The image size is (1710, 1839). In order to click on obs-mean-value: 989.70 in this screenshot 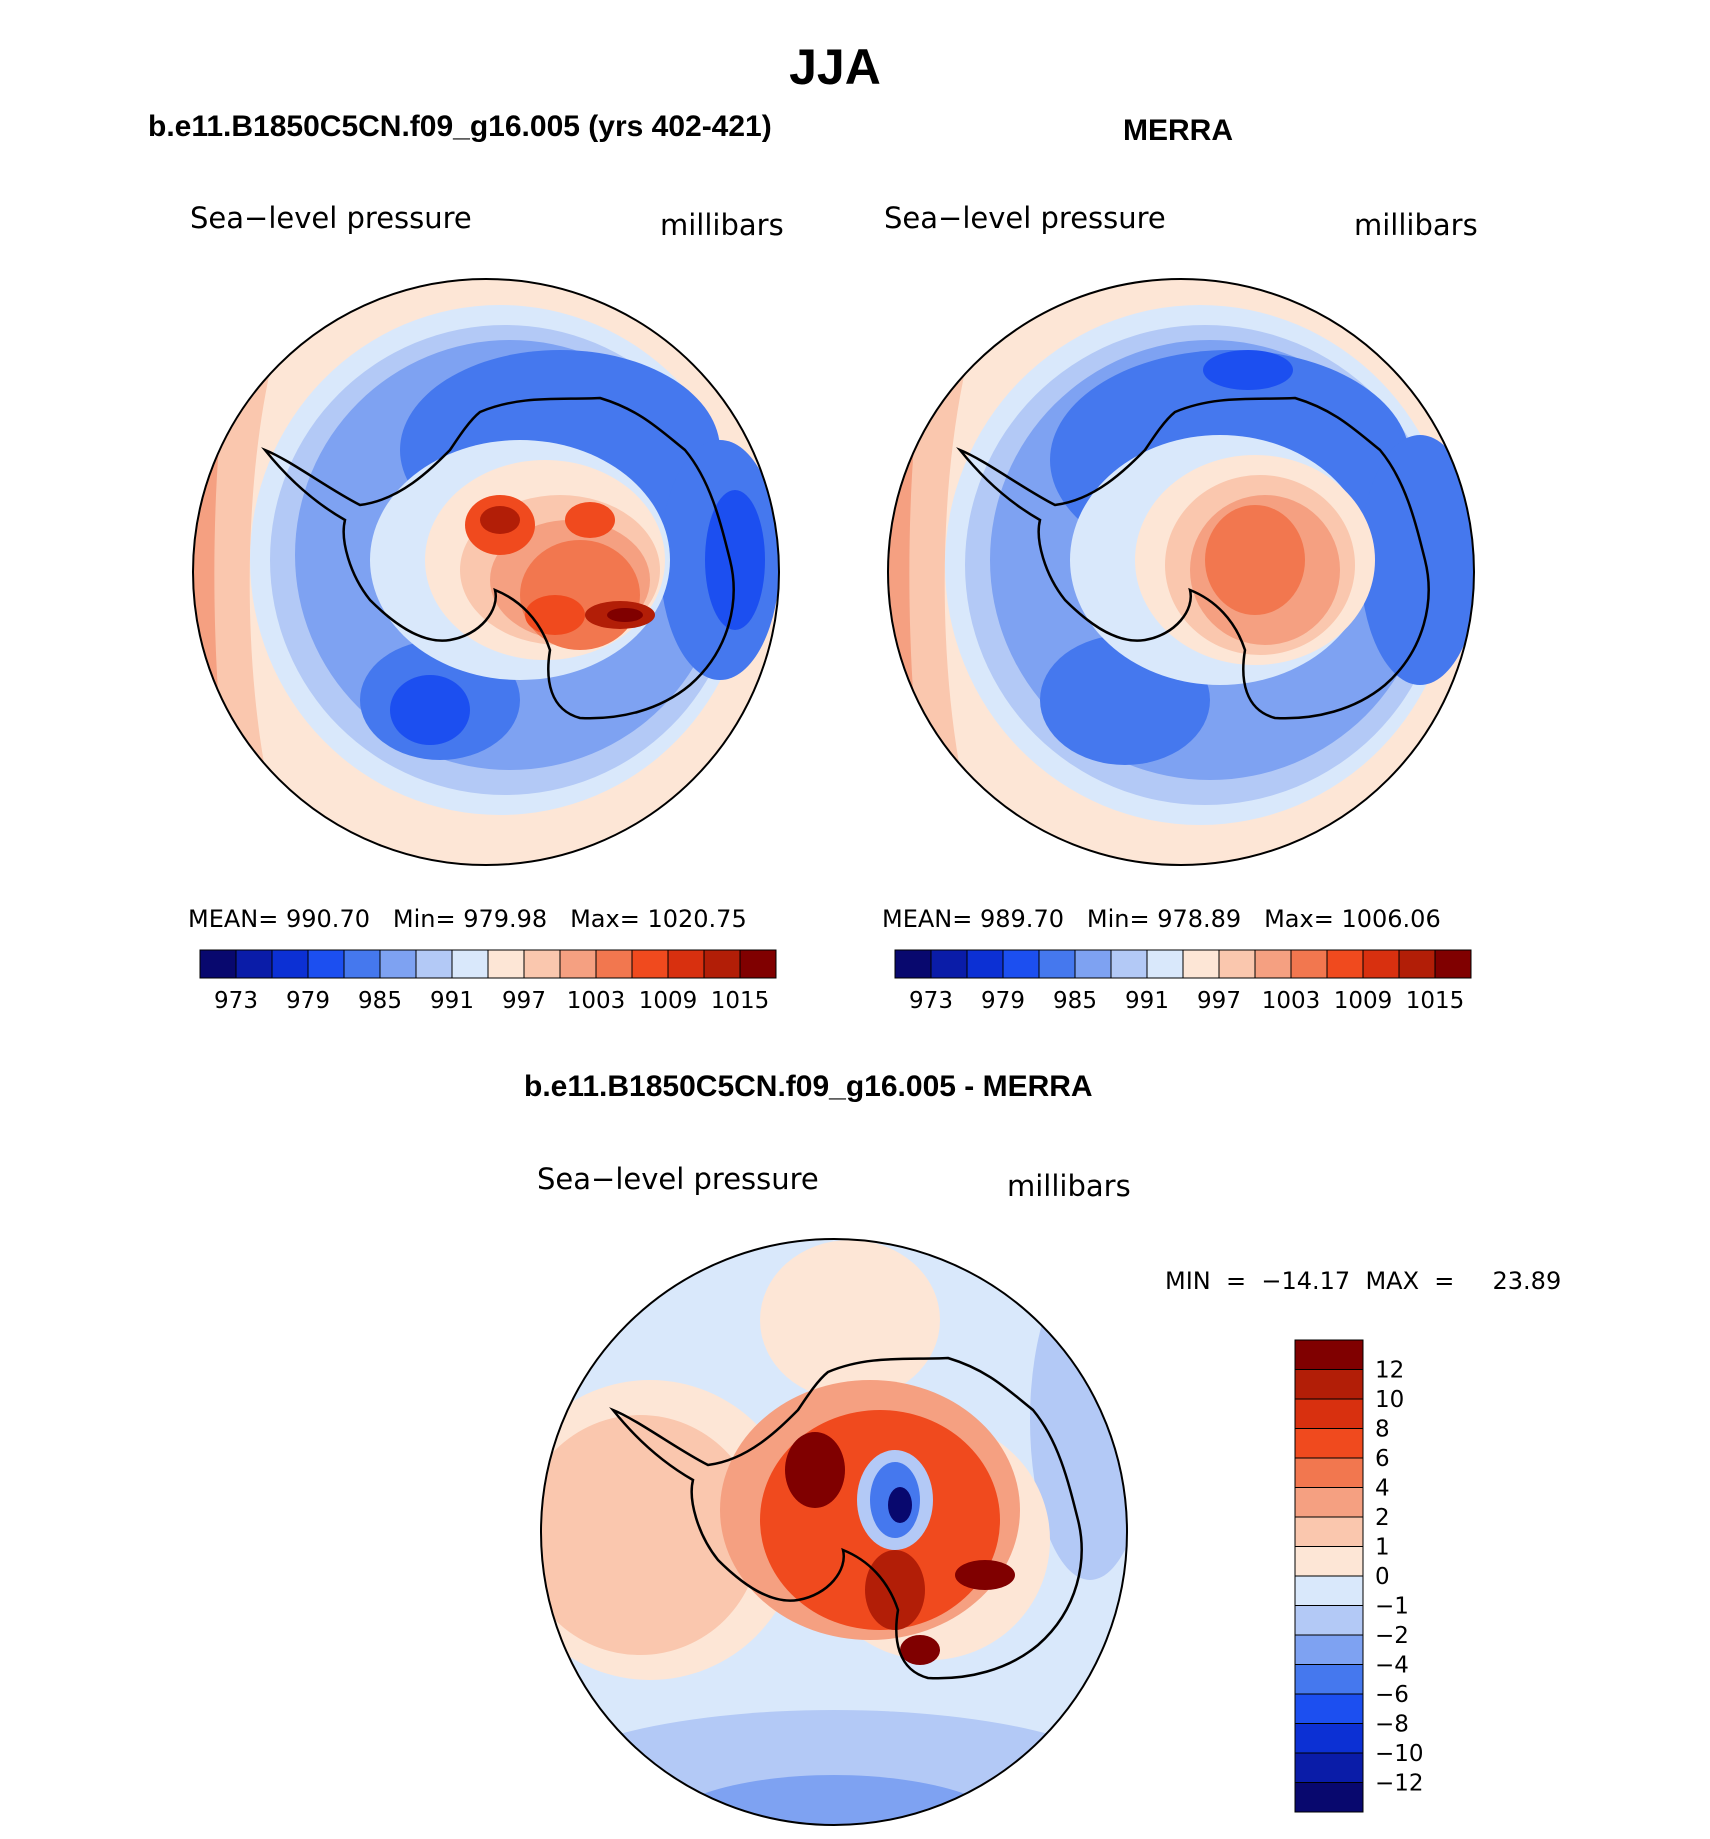, I will do `click(1022, 919)`.